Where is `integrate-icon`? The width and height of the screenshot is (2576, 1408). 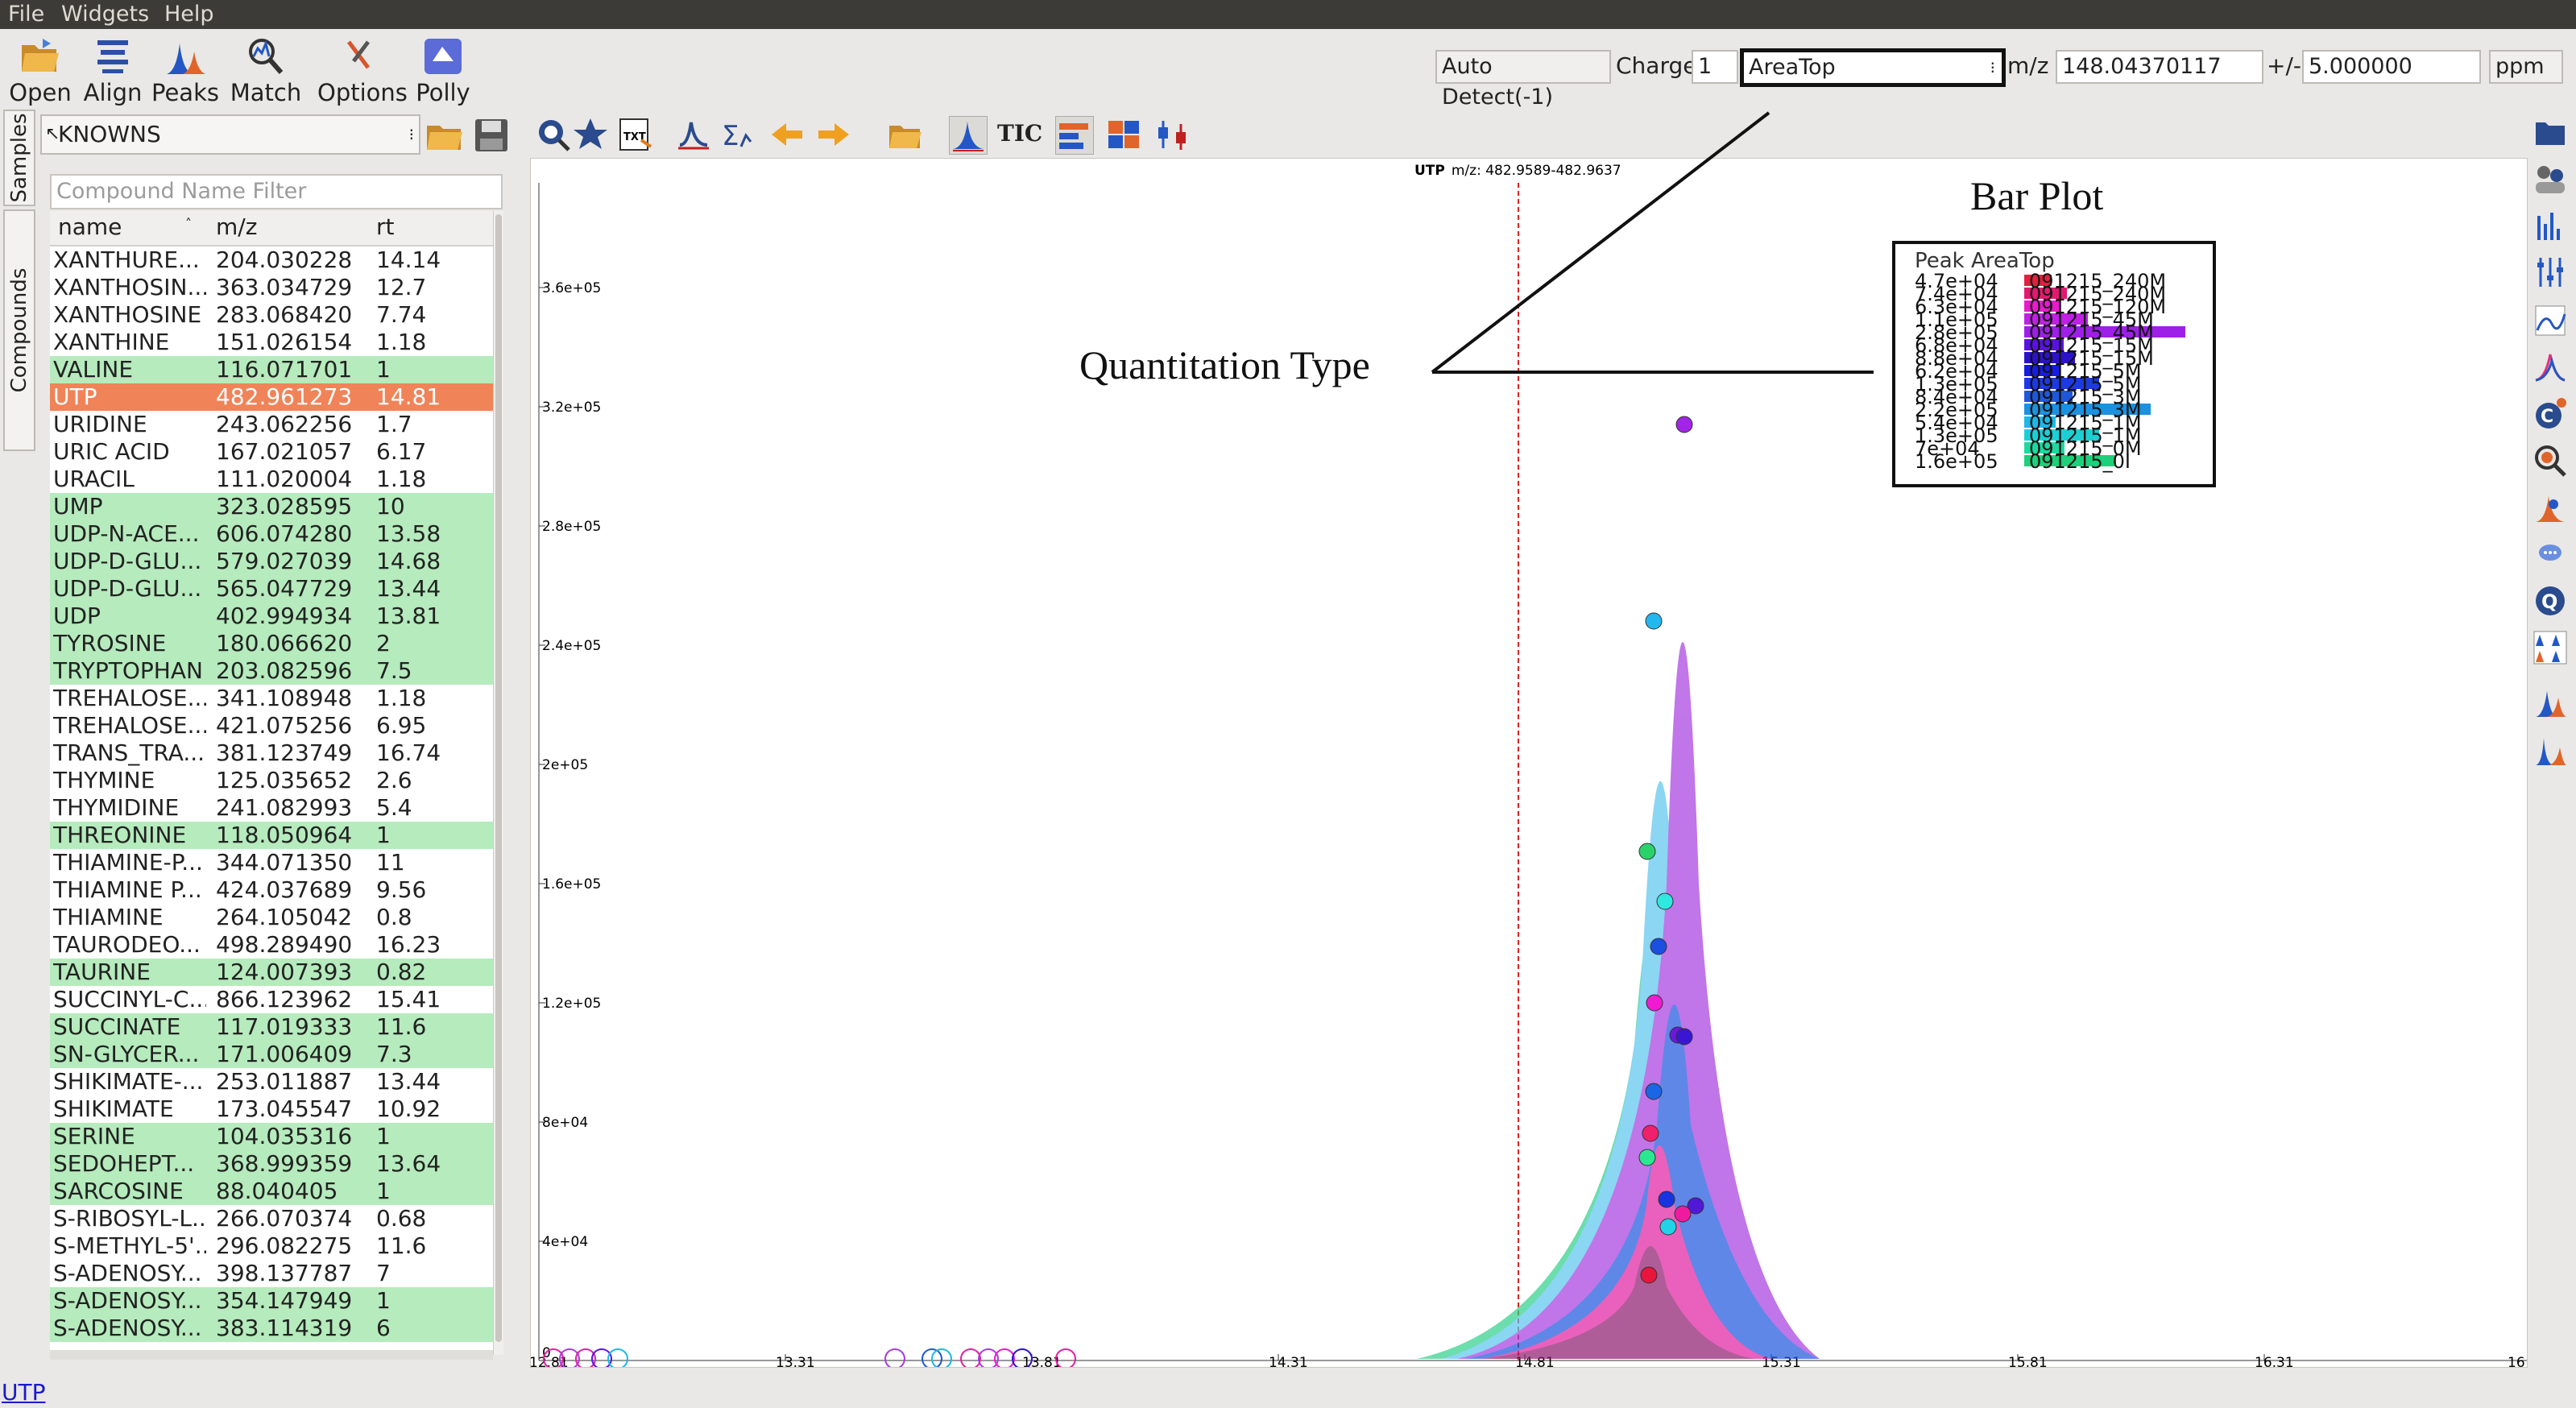 integrate-icon is located at coordinates (693, 134).